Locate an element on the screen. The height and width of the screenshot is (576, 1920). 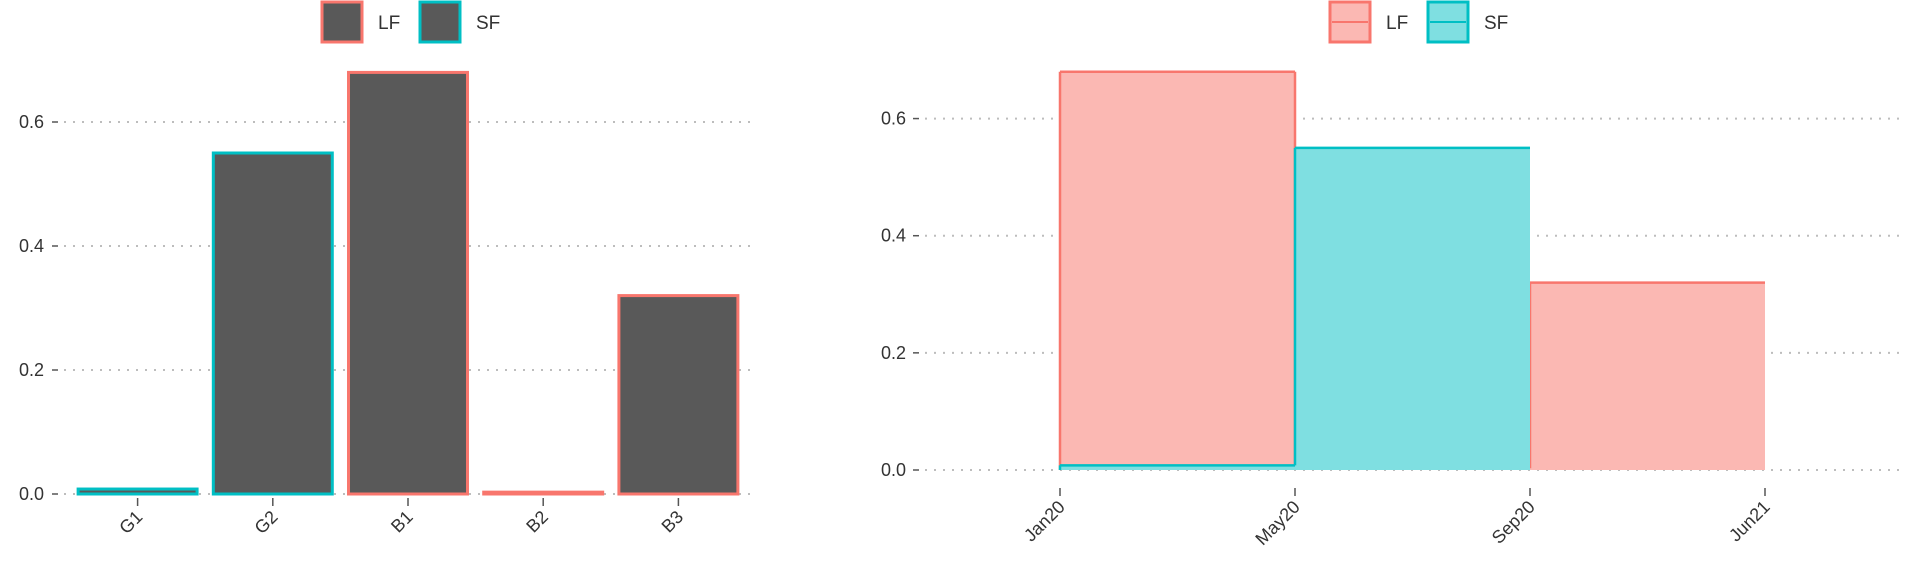
x-tick-label: B2 is located at coordinates (537, 522).